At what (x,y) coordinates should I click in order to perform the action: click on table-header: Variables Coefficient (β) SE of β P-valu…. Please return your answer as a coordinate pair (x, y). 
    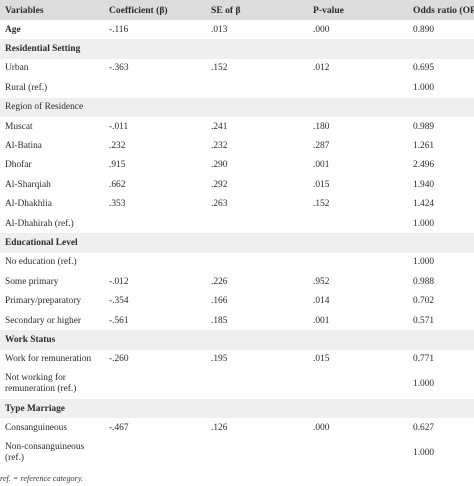
    Looking at the image, I should click on (237, 10).